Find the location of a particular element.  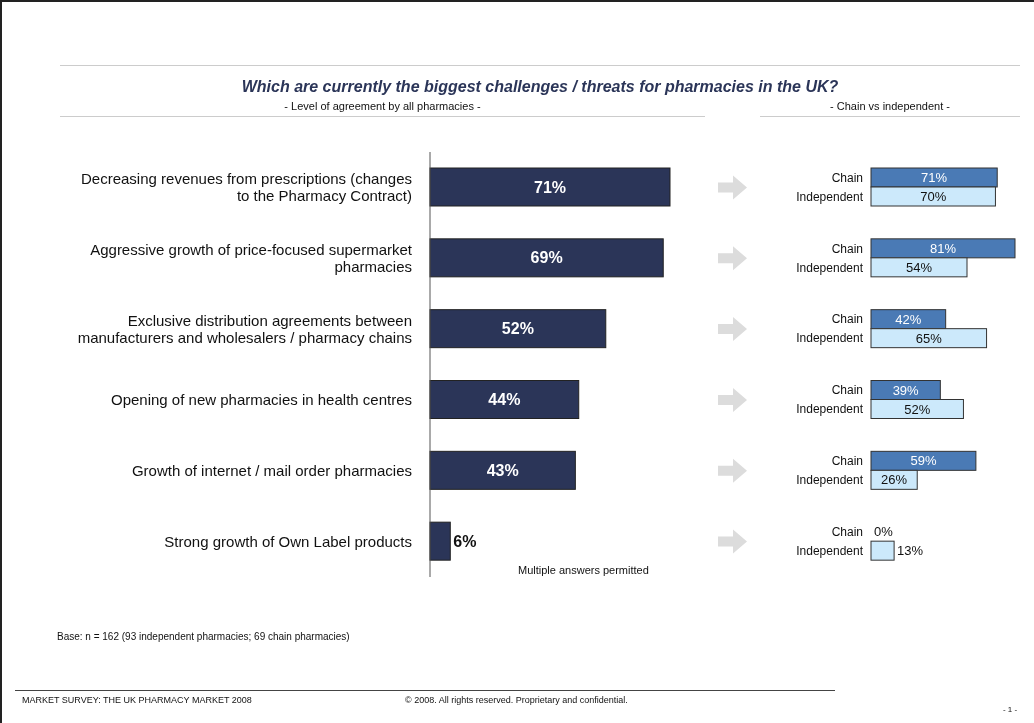

chart-subtitle: - Level of agreement by all pharmacies - is located at coordinates (382, 108).